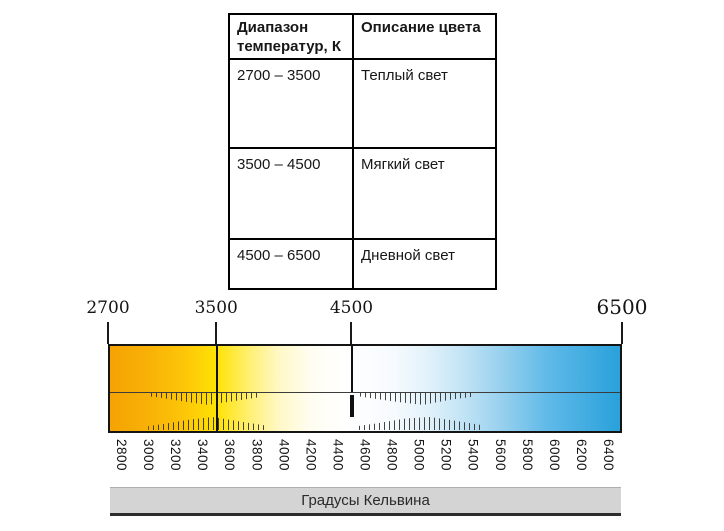 The width and height of the screenshot is (724, 531). Describe the element at coordinates (417, 398) in the screenshot. I see `ruler-ticks-middle-right` at that location.